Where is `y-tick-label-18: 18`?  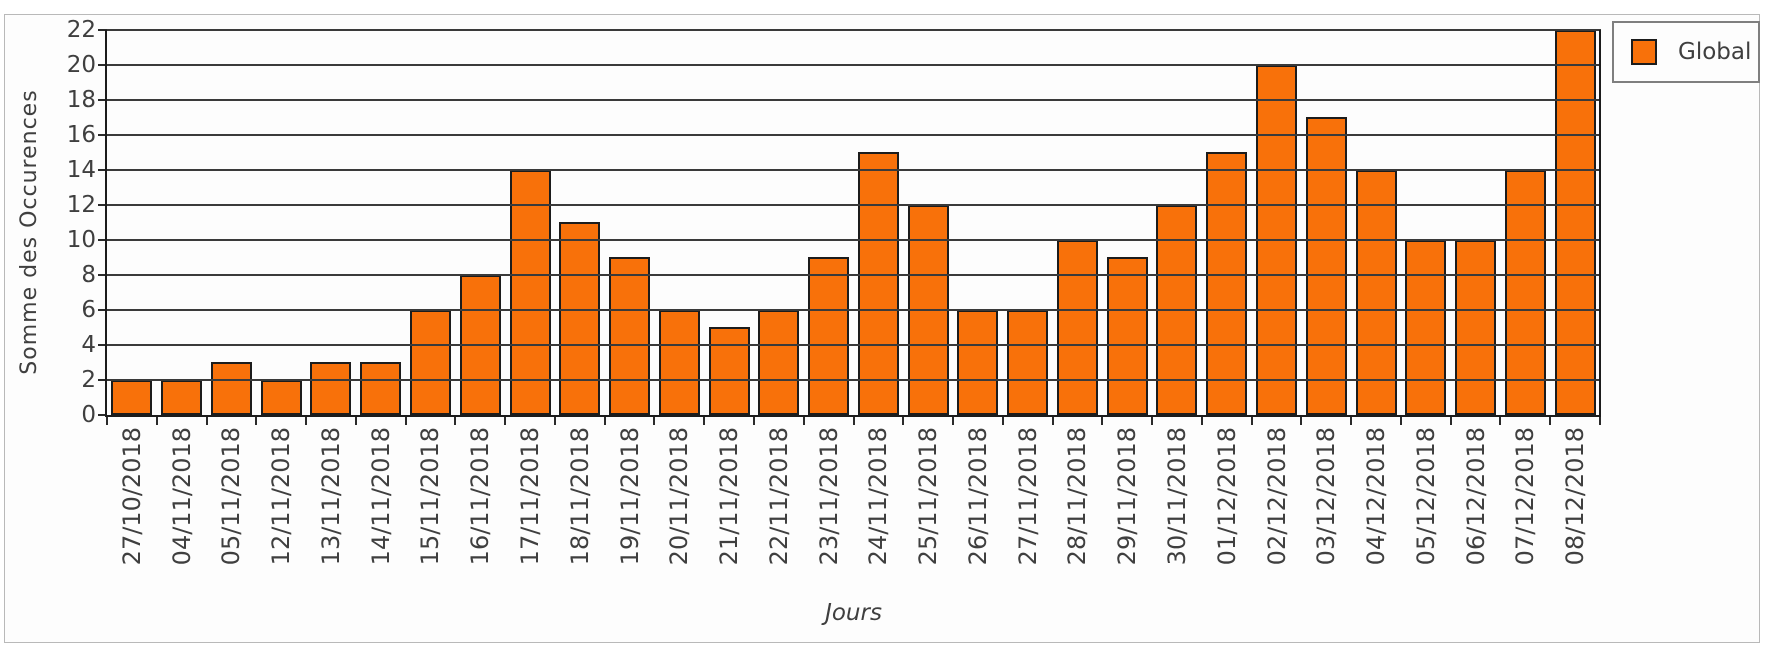 y-tick-label-18: 18 is located at coordinates (81, 100).